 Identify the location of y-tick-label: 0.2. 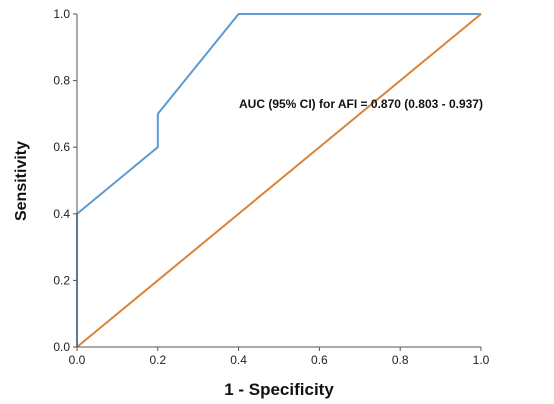
(61, 280).